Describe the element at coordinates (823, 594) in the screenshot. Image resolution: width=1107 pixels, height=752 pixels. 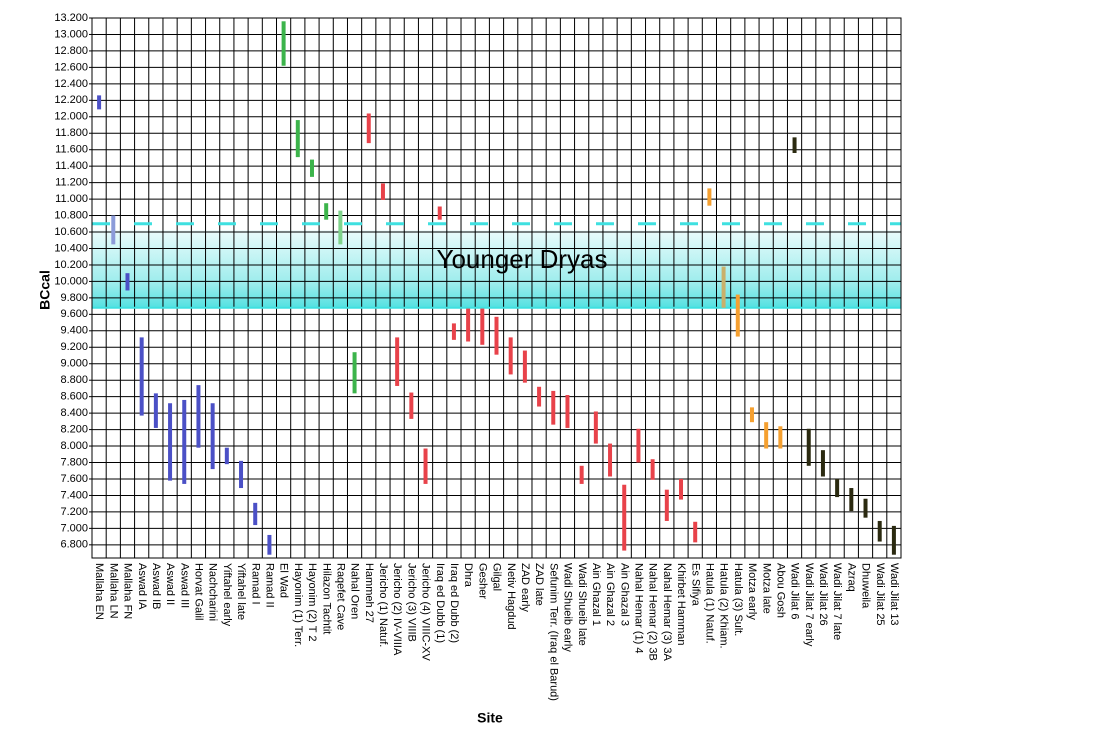
I see `x-tick-label: Wadi Jilat 26` at that location.